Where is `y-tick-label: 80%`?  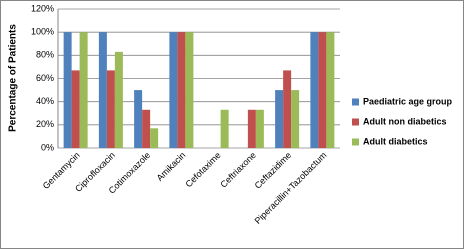
y-tick-label: 80% is located at coordinates (45, 55).